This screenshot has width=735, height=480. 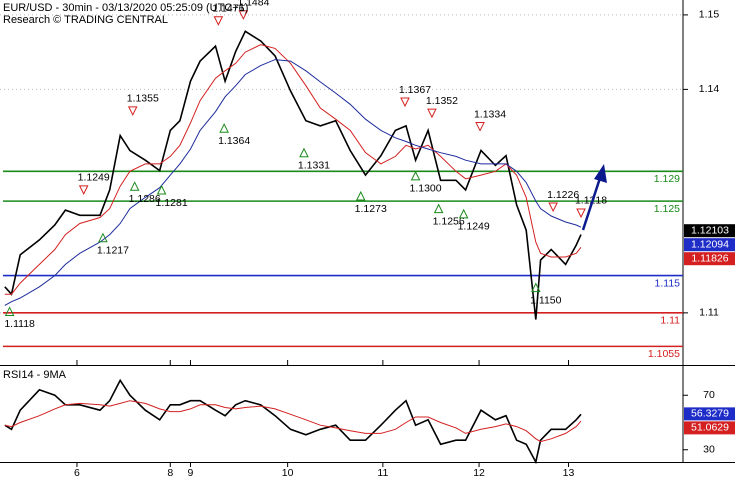 What do you see at coordinates (85, 20) in the screenshot?
I see `chart-subtitle: Research © TRADING CENTRAL` at bounding box center [85, 20].